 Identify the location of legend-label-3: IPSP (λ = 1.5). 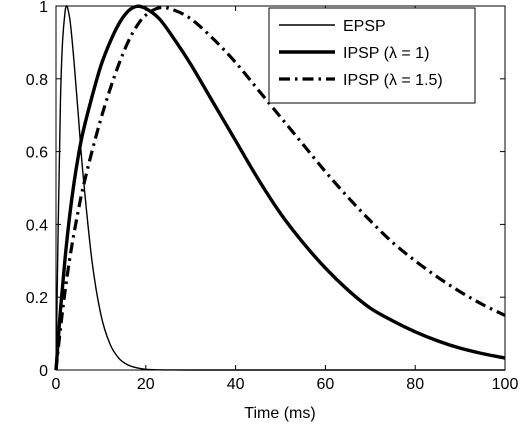
(393, 80).